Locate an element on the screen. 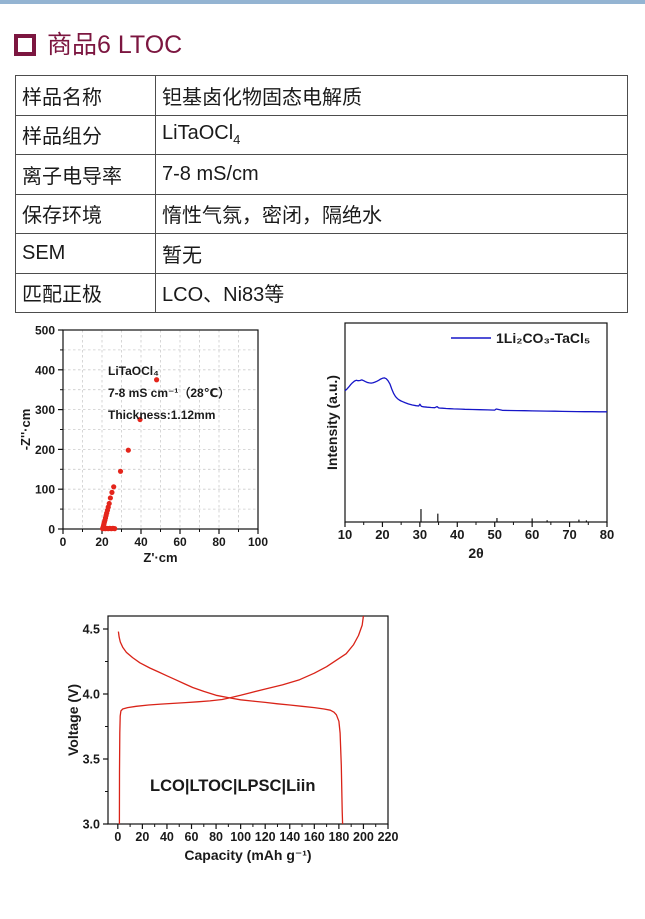  svg-text: 140 is located at coordinates (289, 837).